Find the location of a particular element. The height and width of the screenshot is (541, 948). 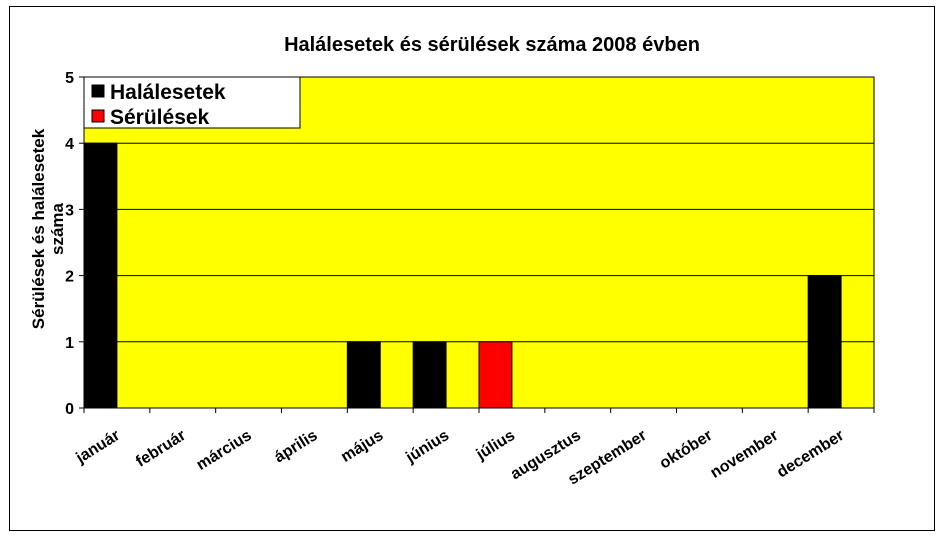

legend-label-serulesek: Sérülések is located at coordinates (160, 117).